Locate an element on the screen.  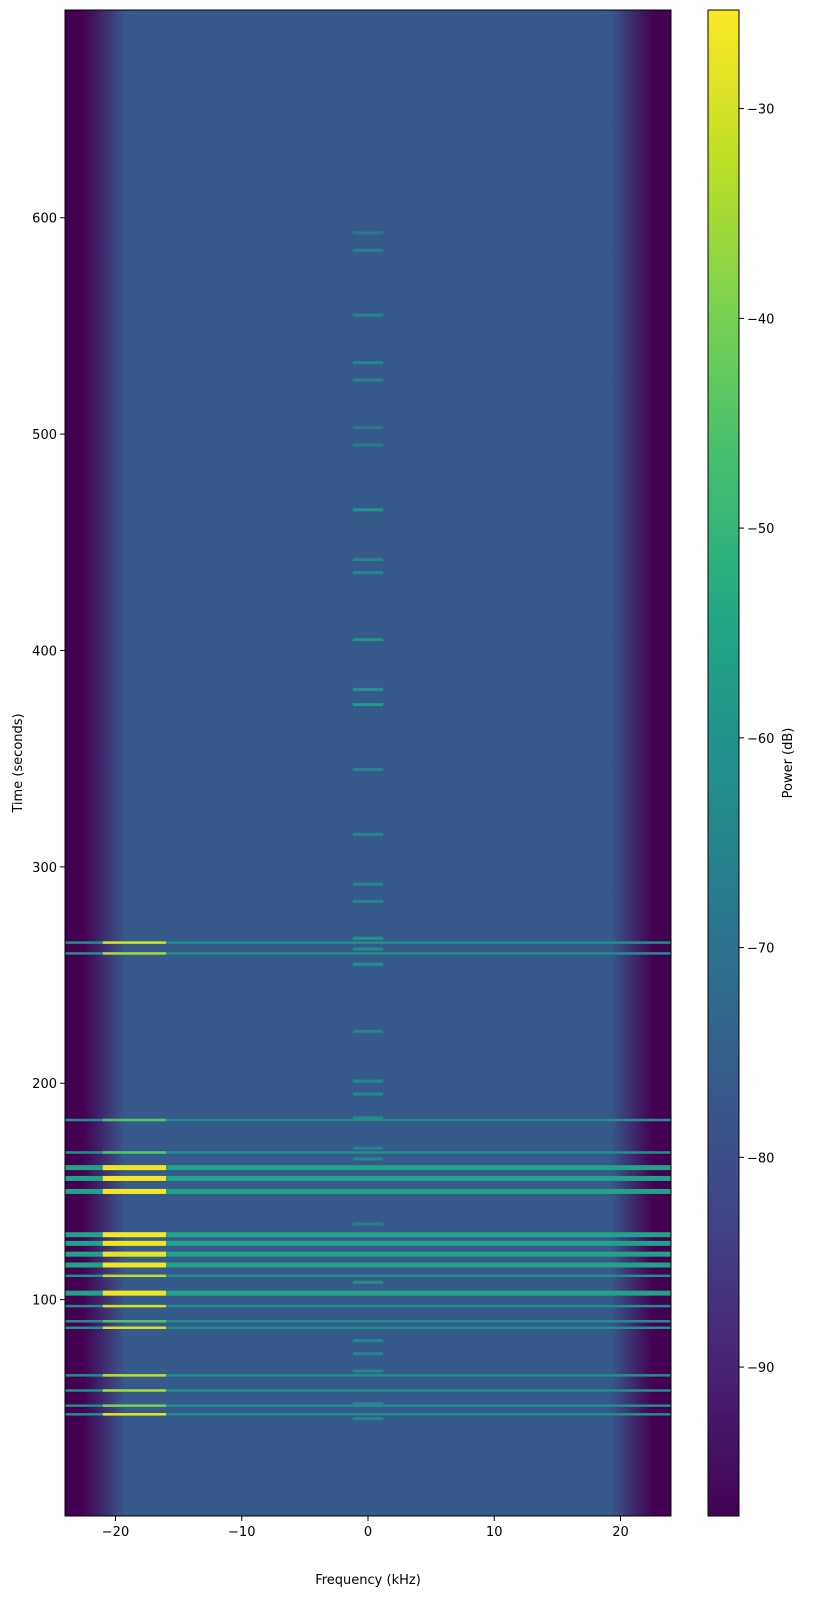
y-tick-label: 200 is located at coordinates (44, 1084).